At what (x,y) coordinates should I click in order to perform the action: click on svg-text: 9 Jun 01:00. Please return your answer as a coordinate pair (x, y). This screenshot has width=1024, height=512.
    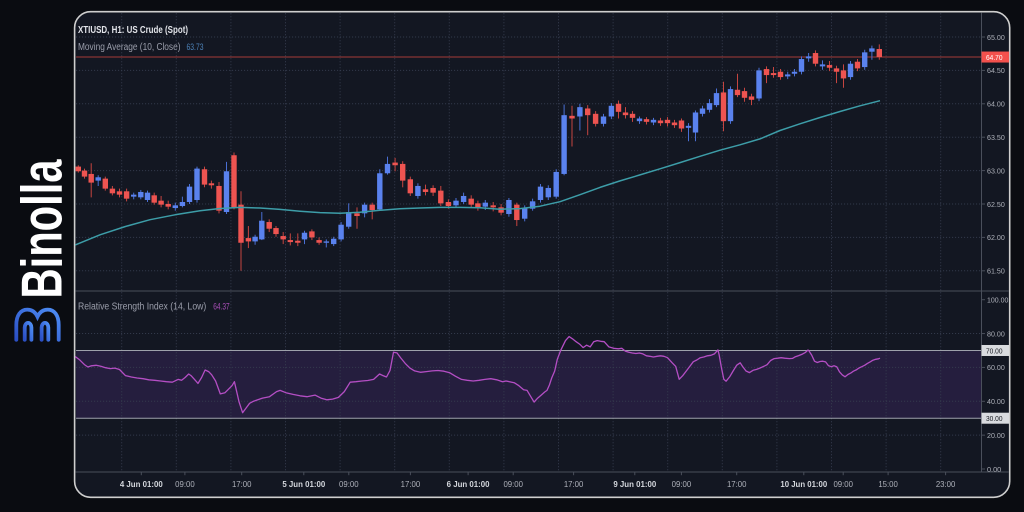
    Looking at the image, I should click on (635, 484).